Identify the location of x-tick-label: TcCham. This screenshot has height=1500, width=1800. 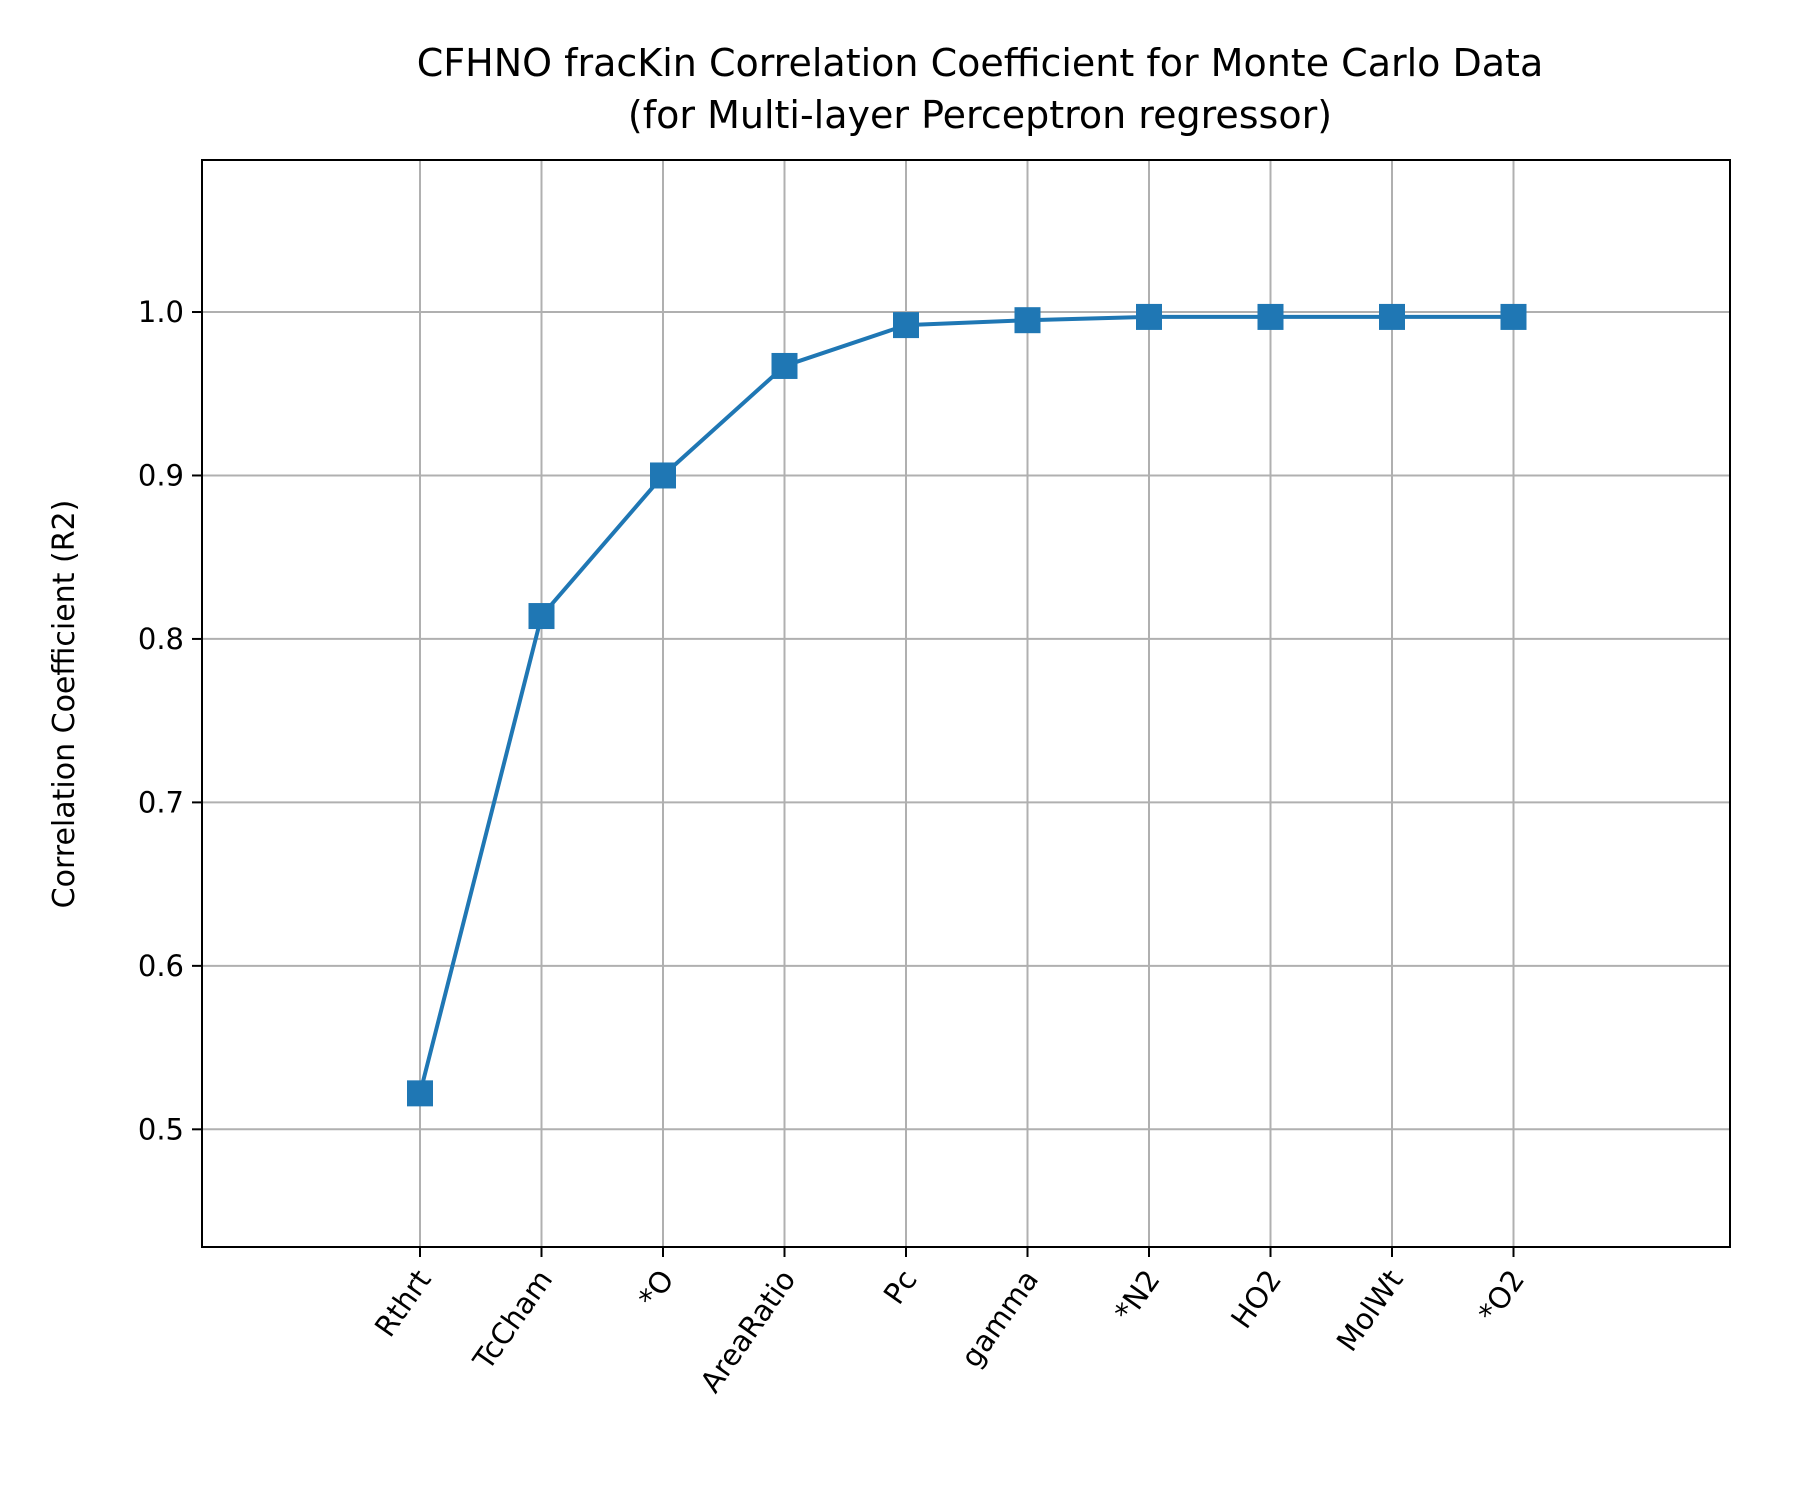
(512, 1320).